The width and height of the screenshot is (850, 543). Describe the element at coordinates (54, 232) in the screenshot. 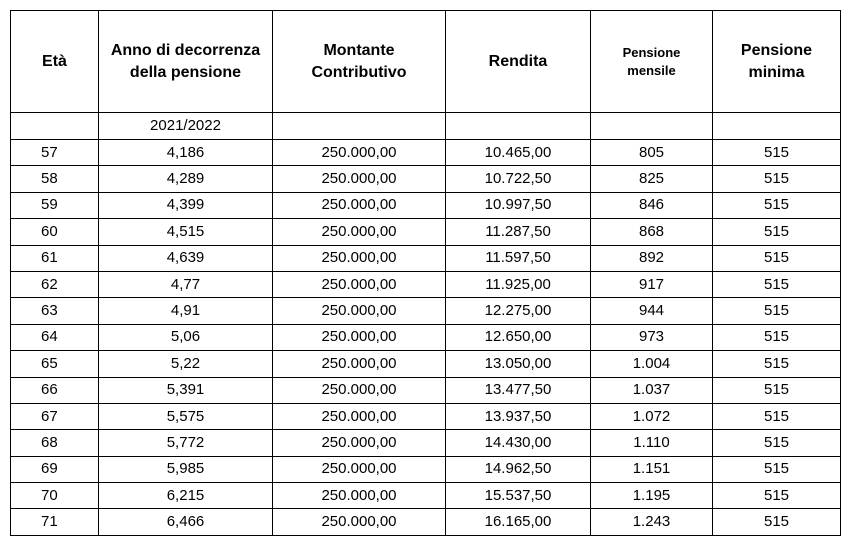

I see `cell: 60` at that location.